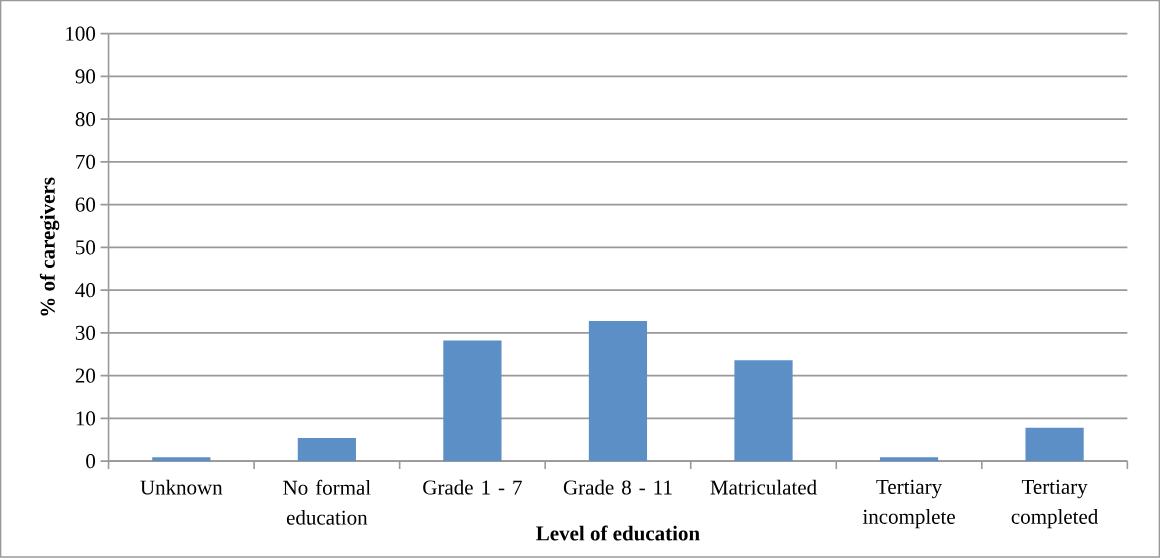 The height and width of the screenshot is (558, 1160). What do you see at coordinates (49, 246) in the screenshot?
I see `y-axis-title: % of caregivers` at bounding box center [49, 246].